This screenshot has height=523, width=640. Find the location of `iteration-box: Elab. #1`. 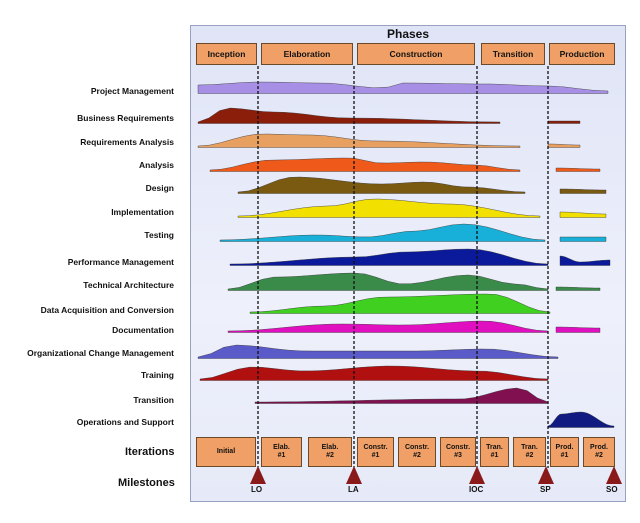

iteration-box: Elab. #1 is located at coordinates (281, 452).